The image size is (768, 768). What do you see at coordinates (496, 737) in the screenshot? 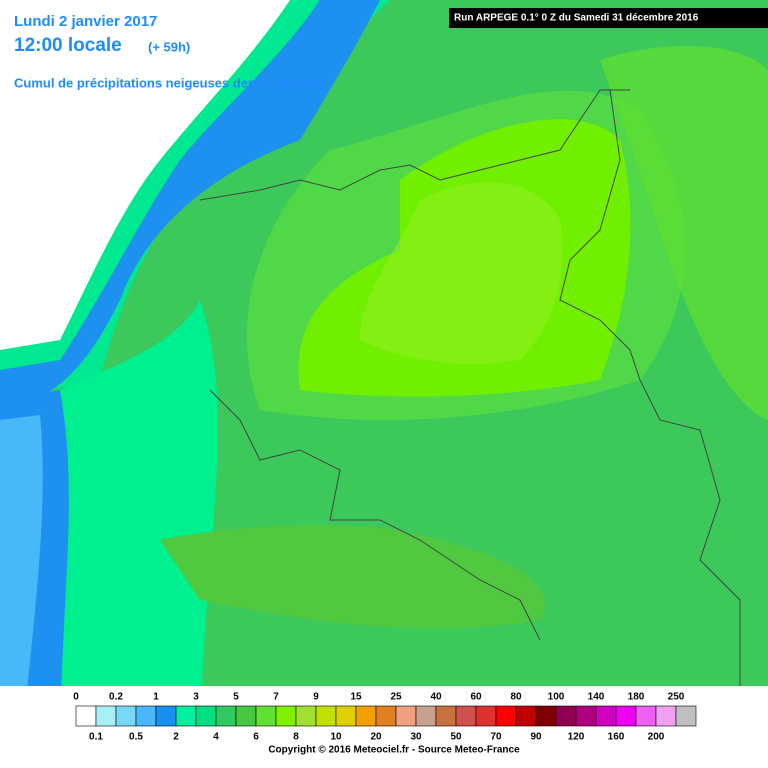
I see `legend-label: 70` at bounding box center [496, 737].